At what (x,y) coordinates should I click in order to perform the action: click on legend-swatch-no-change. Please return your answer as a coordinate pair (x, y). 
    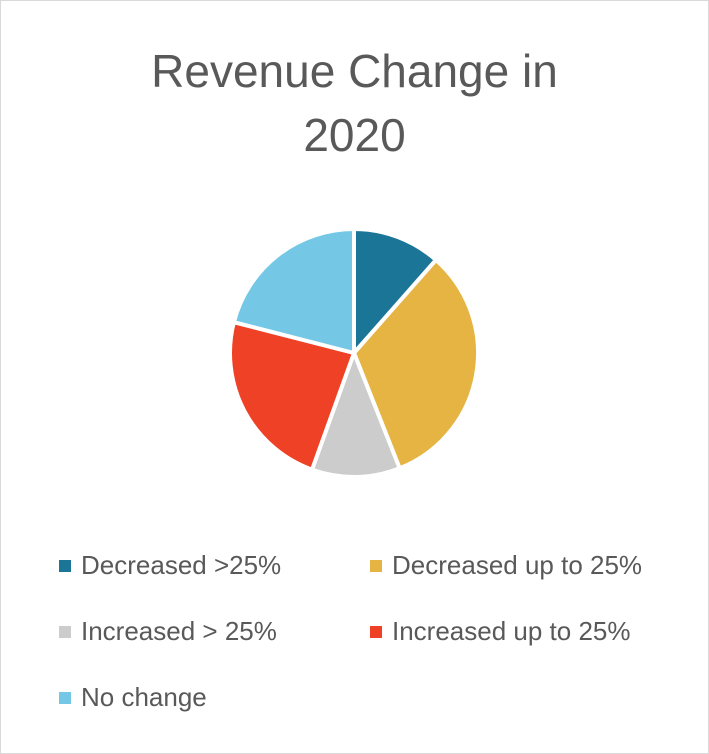
    Looking at the image, I should click on (65, 697).